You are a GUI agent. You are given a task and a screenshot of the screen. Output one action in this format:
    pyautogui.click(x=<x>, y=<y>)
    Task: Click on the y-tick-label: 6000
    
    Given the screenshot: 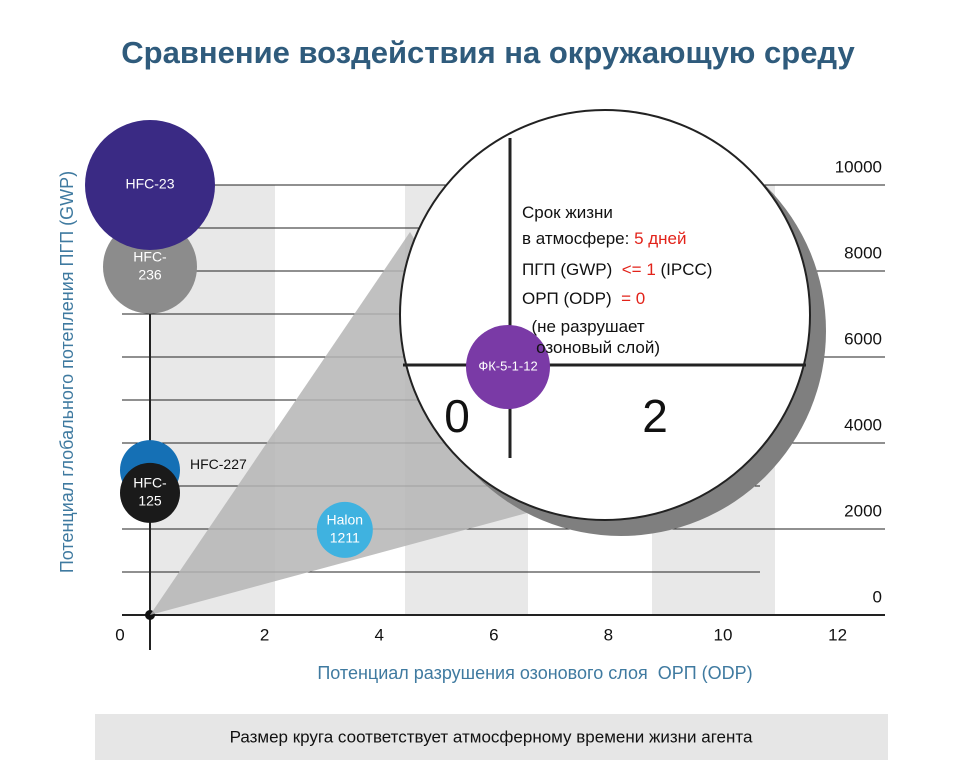 What is the action you would take?
    pyautogui.click(x=863, y=338)
    